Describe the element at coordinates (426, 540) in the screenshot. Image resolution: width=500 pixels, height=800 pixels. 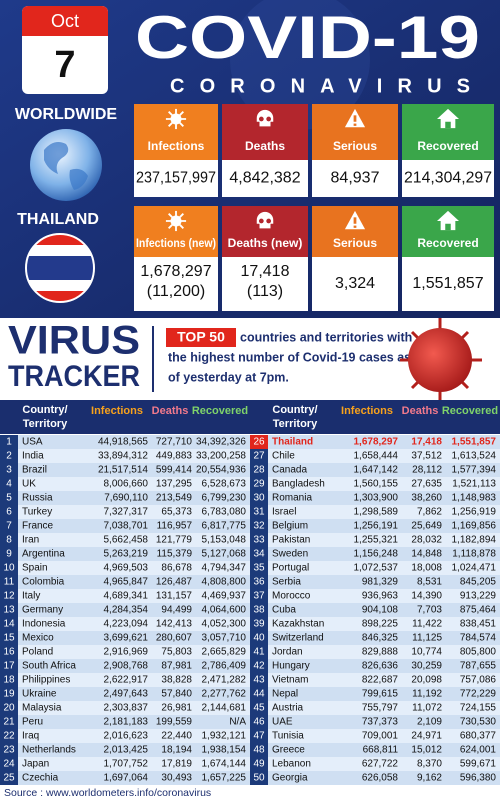
I see `cell: 28,032` at that location.